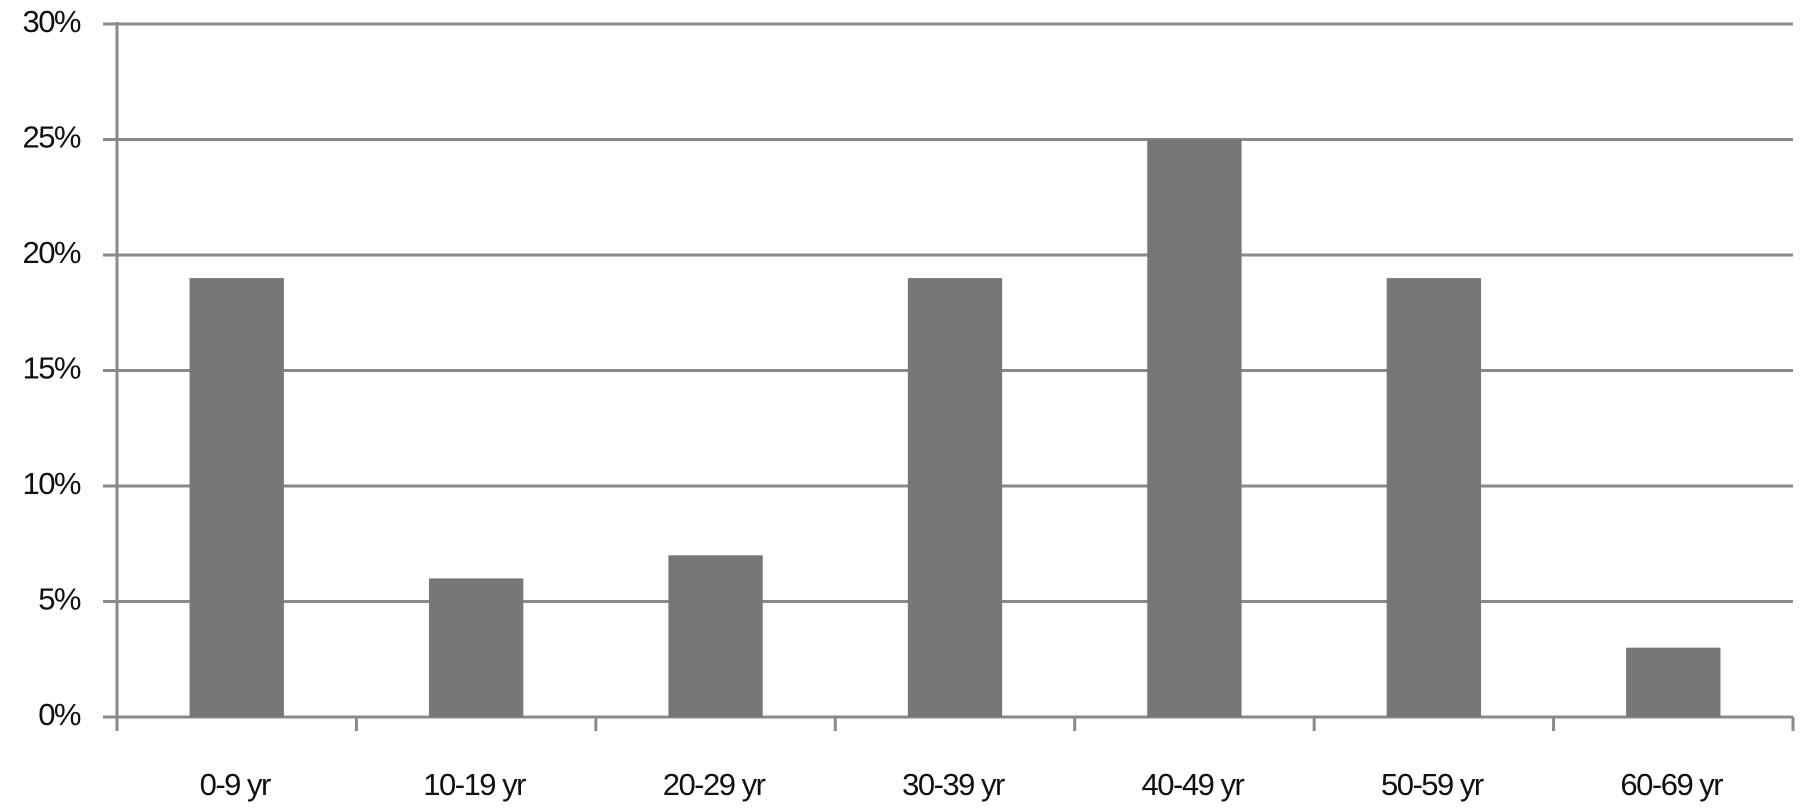 This screenshot has width=1800, height=812. Describe the element at coordinates (235, 784) in the screenshot. I see `x-tick-label: 0-9 yr` at that location.